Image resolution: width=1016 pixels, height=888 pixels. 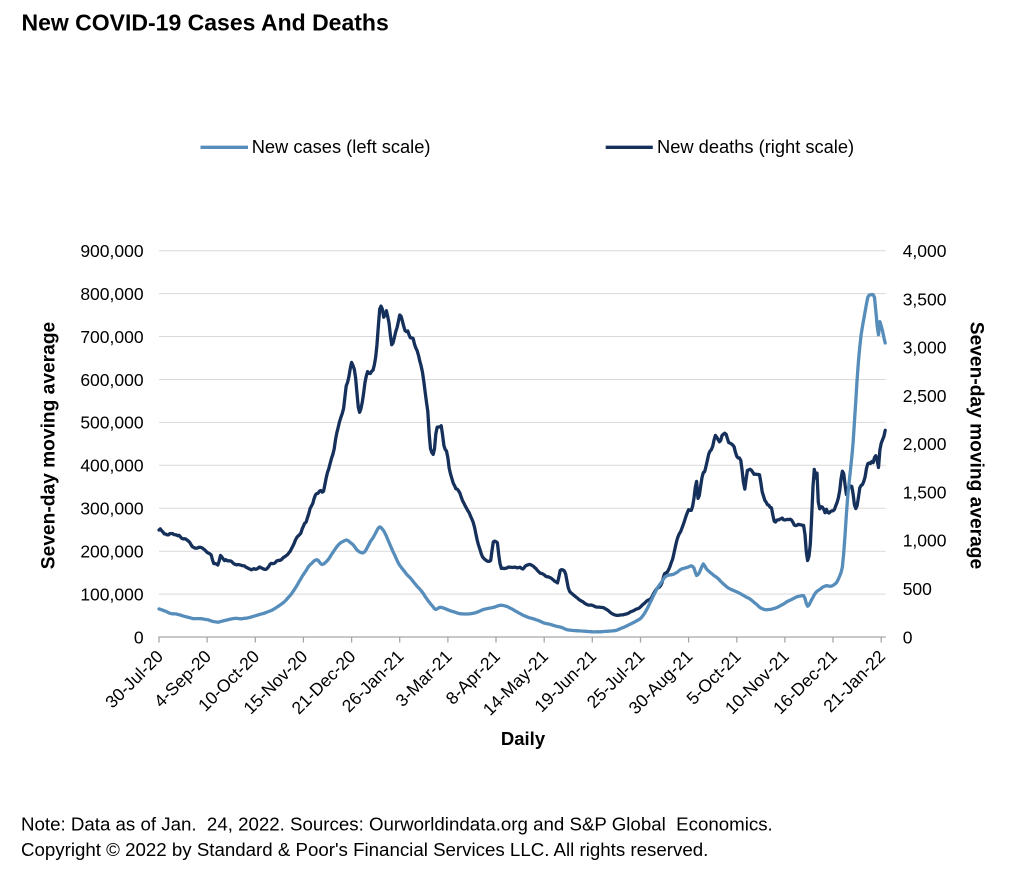 I want to click on svg-text: 1,500, so click(x=925, y=492).